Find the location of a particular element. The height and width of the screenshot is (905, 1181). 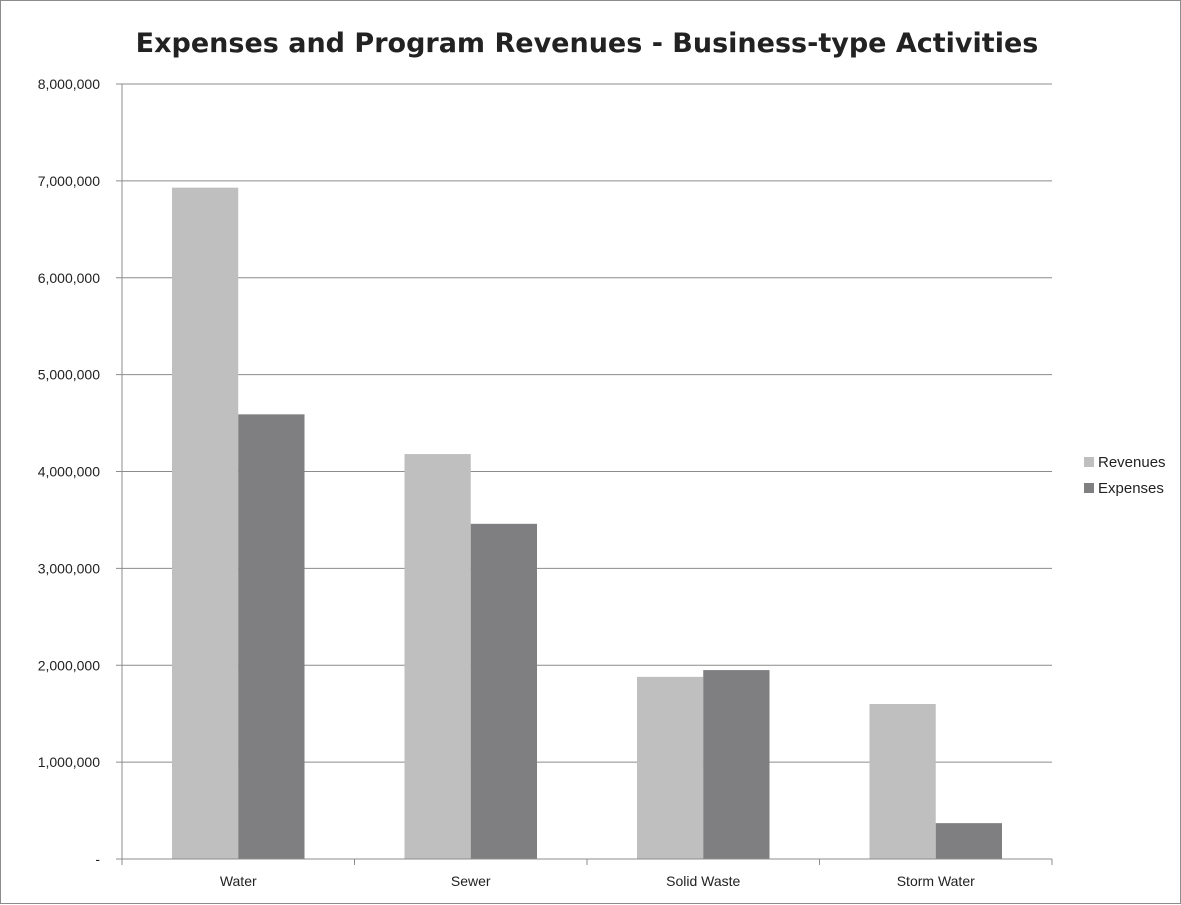

legend-swatch-revenues is located at coordinates (1089, 462).